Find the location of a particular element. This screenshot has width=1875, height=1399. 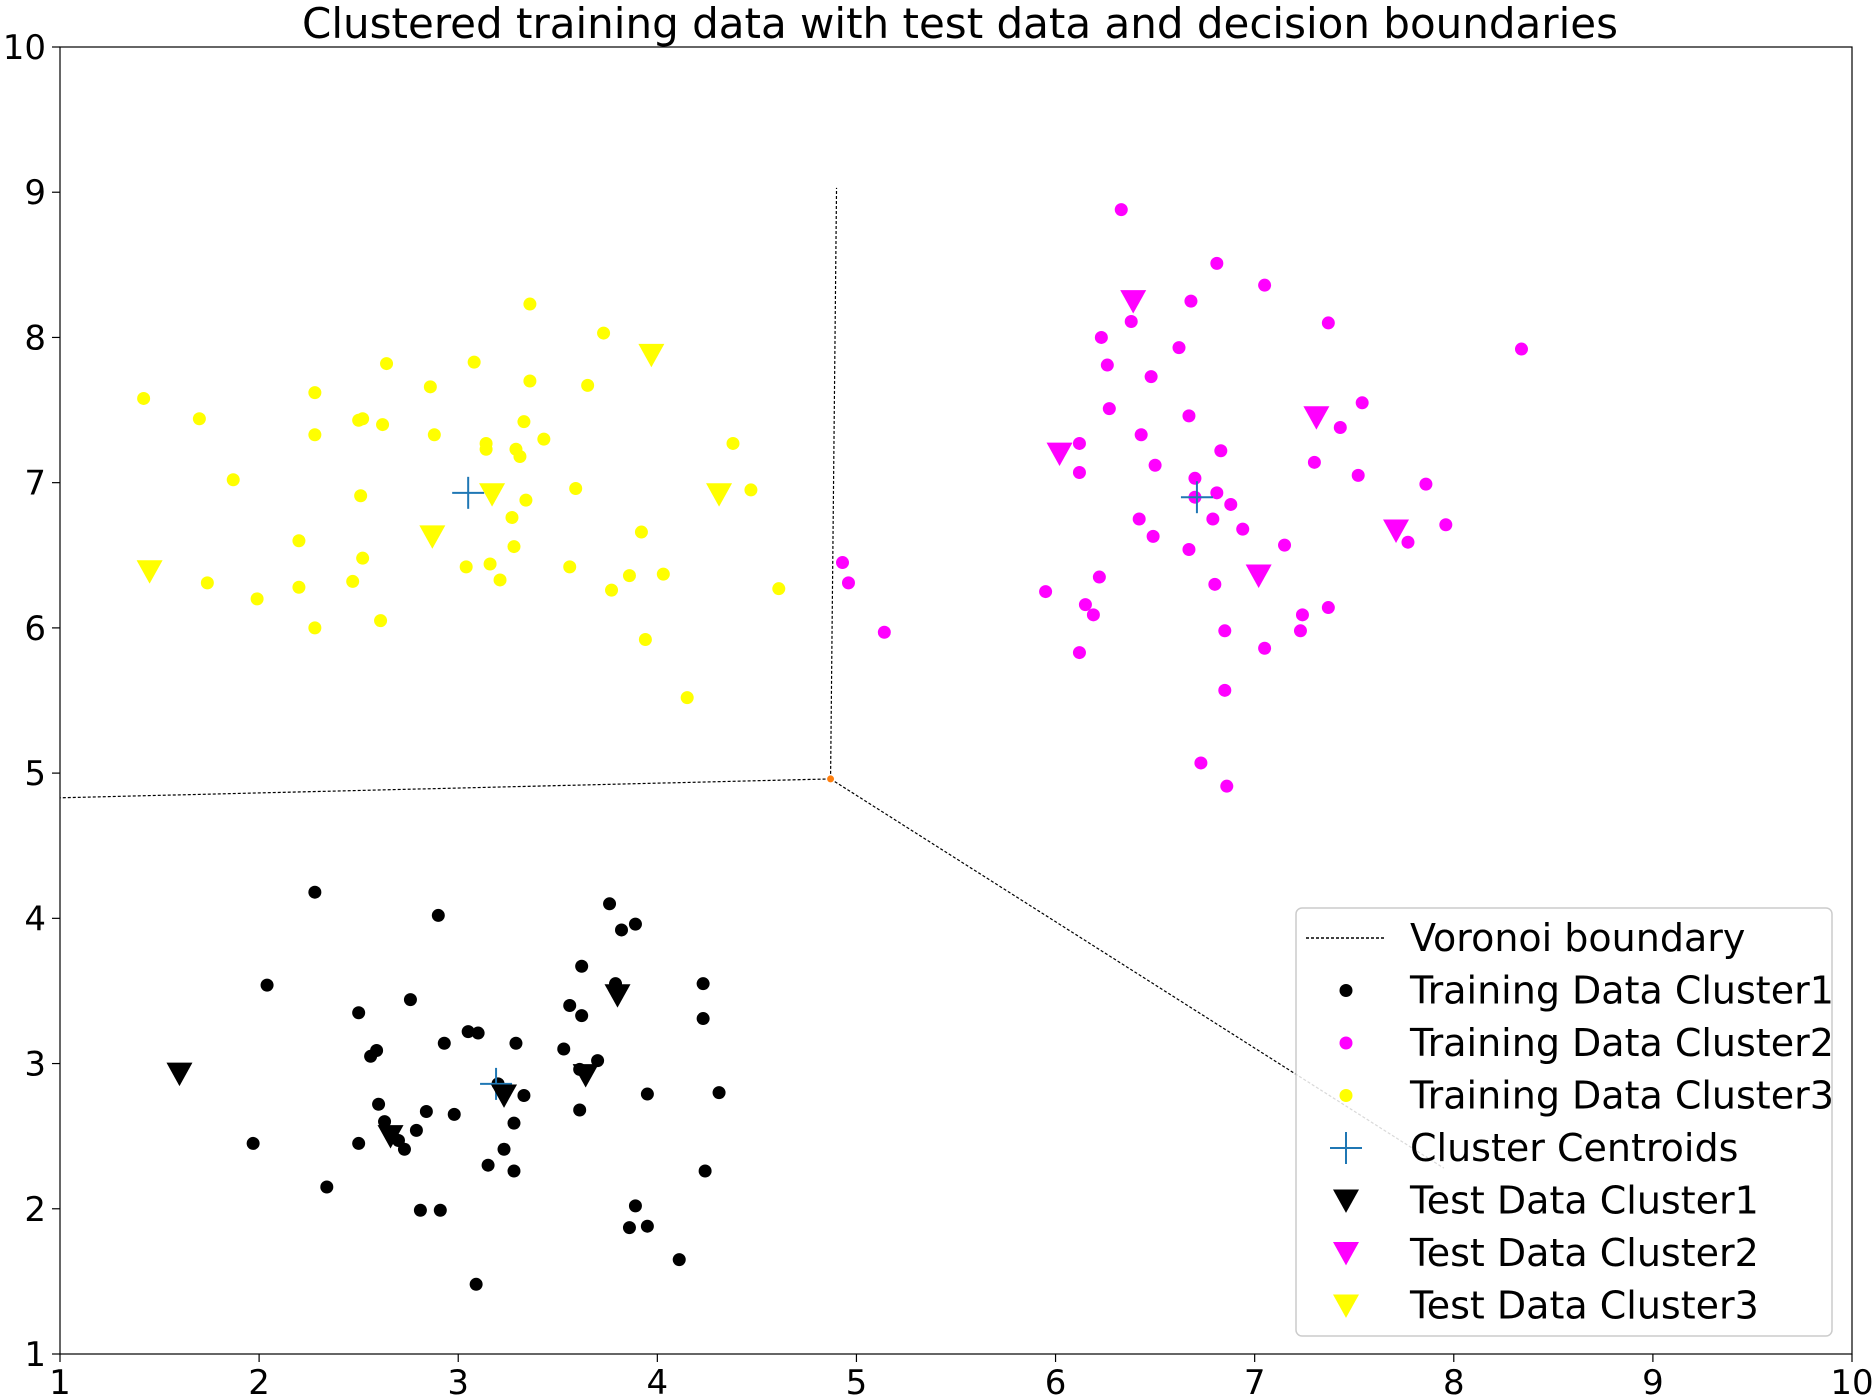

series-training-data-cluster3 is located at coordinates (461, 501).